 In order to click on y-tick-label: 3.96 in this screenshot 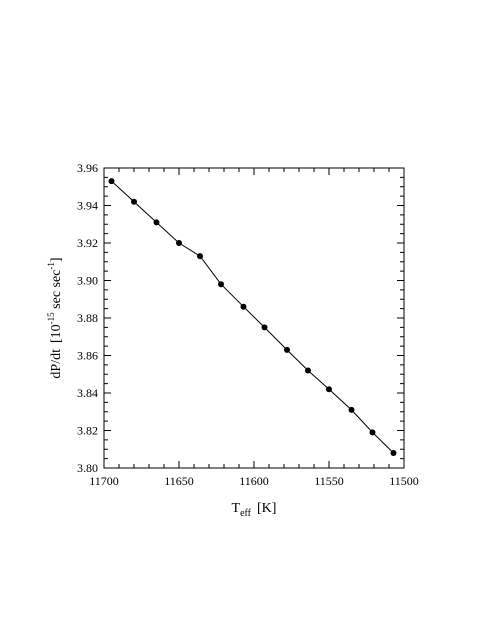, I will do `click(87, 168)`.